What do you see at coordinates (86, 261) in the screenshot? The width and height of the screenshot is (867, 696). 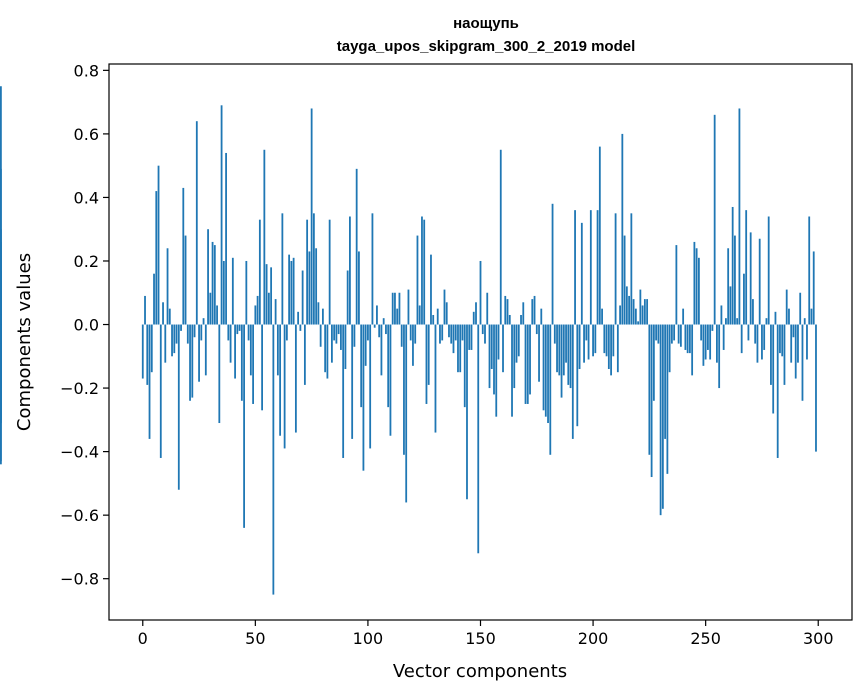 I see `y-tick-label: 0.2` at bounding box center [86, 261].